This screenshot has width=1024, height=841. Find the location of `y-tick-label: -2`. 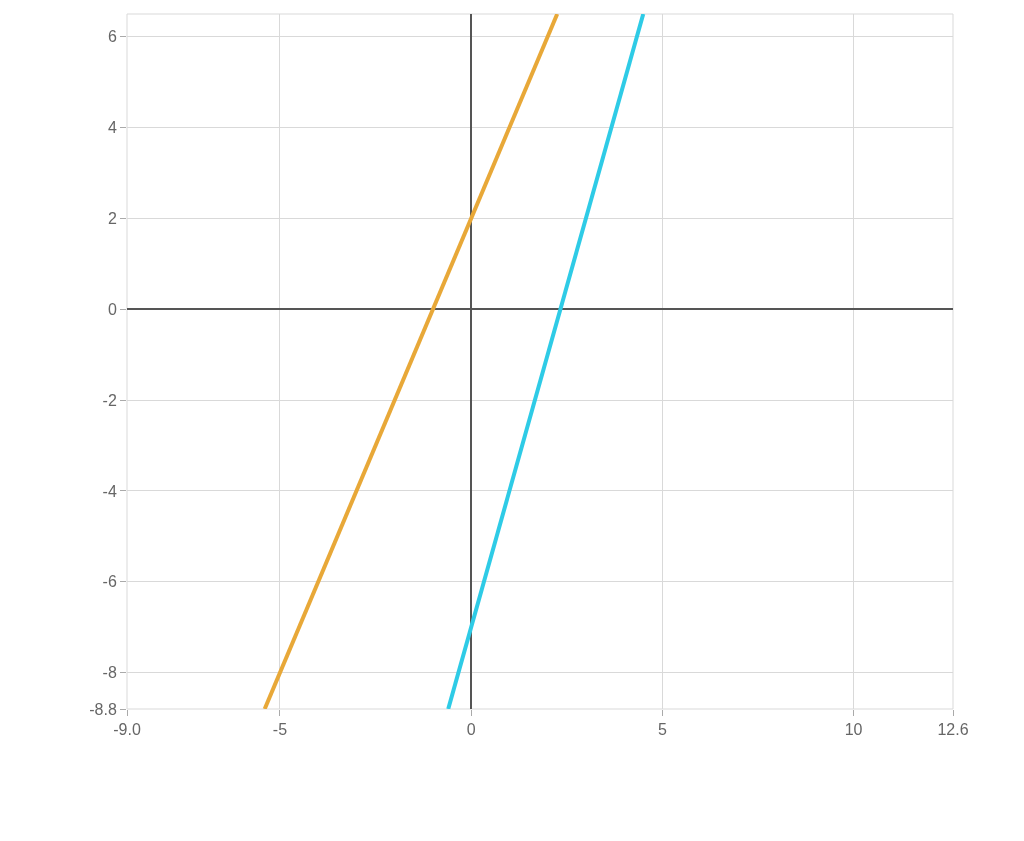

y-tick-label: -2 is located at coordinates (109, 400).